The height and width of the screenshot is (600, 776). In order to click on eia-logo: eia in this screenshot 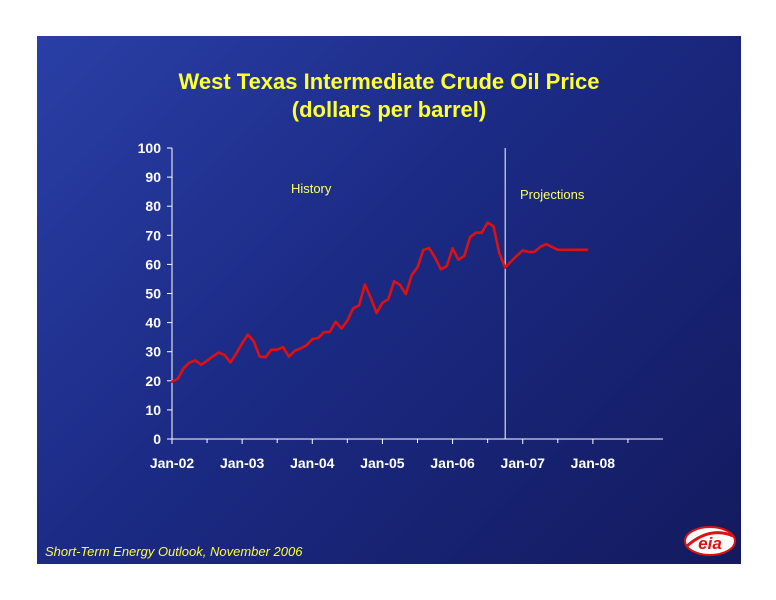, I will do `click(710, 541)`.